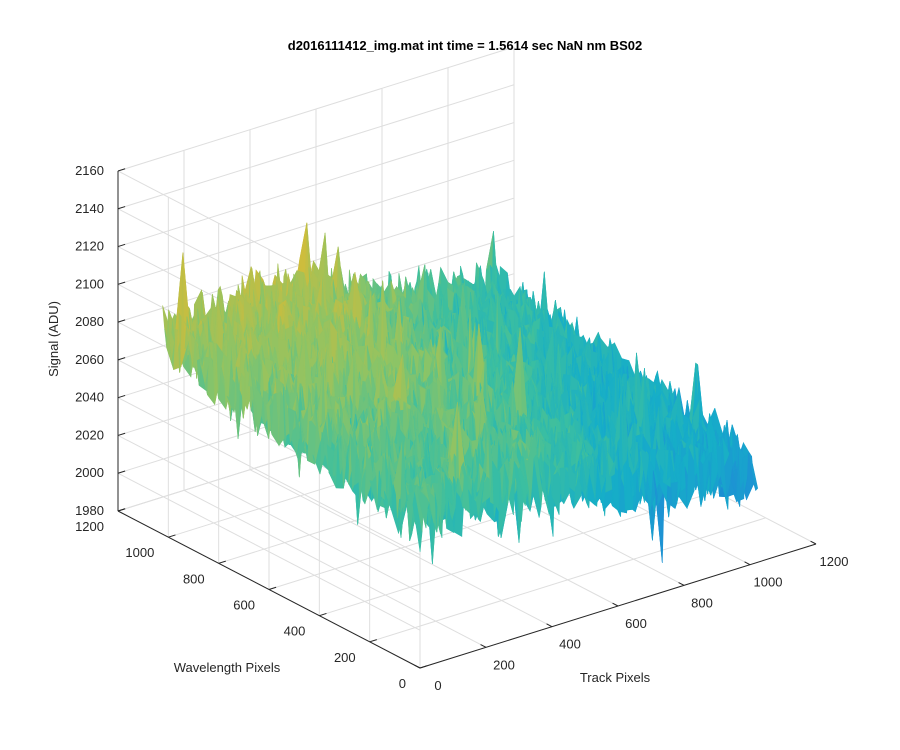  I want to click on floor-grid-line, so click(567, 580).